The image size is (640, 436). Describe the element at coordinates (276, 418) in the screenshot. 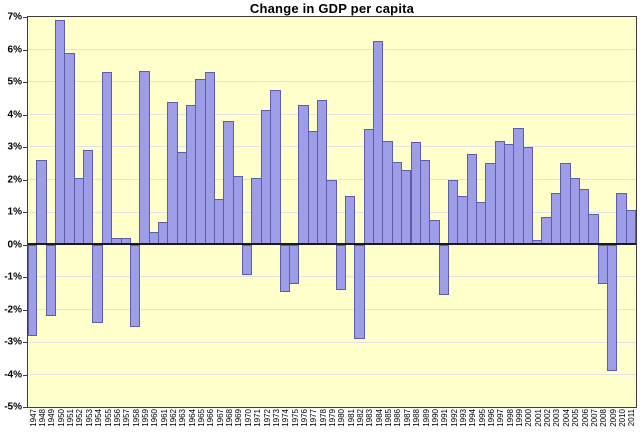

I see `x-tick-label: 1973` at that location.